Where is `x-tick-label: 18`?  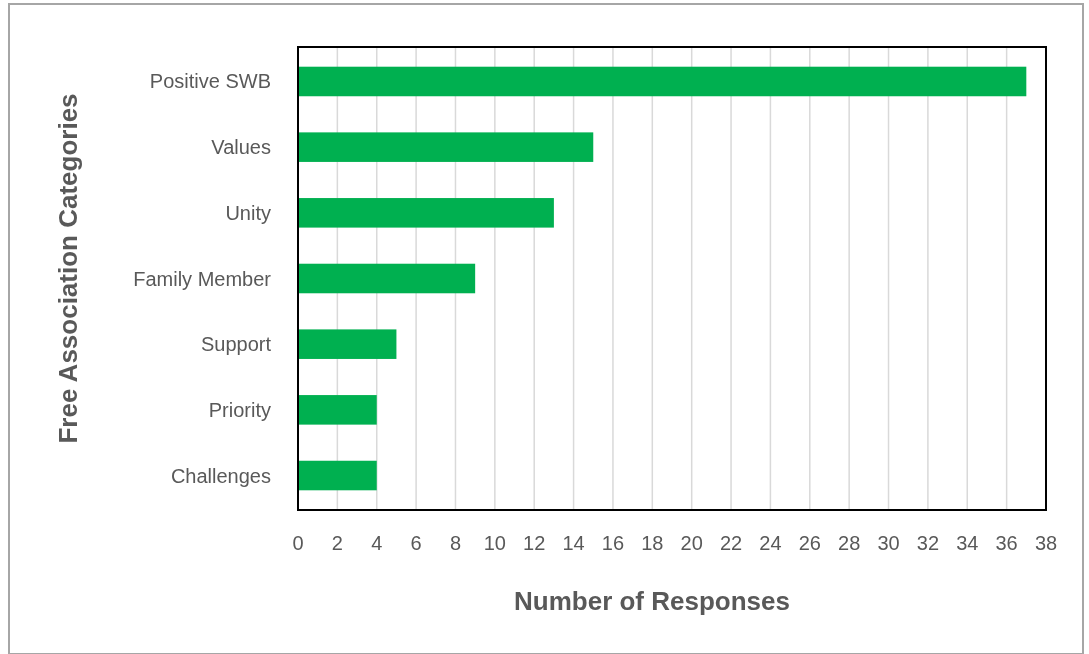
x-tick-label: 18 is located at coordinates (652, 543).